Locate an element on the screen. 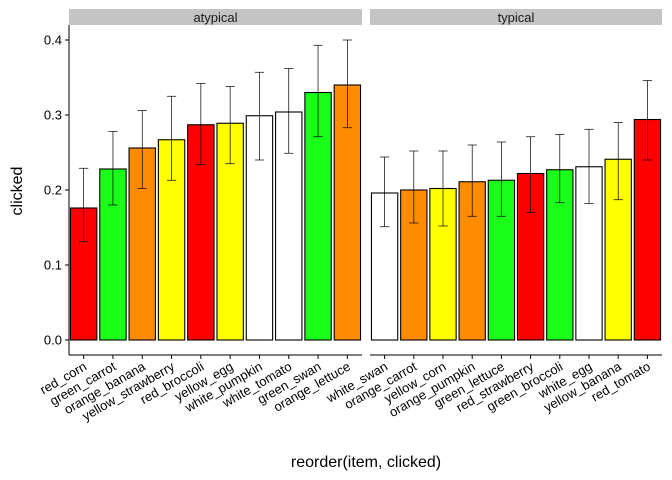  facet-strip-label: typical is located at coordinates (516, 17).